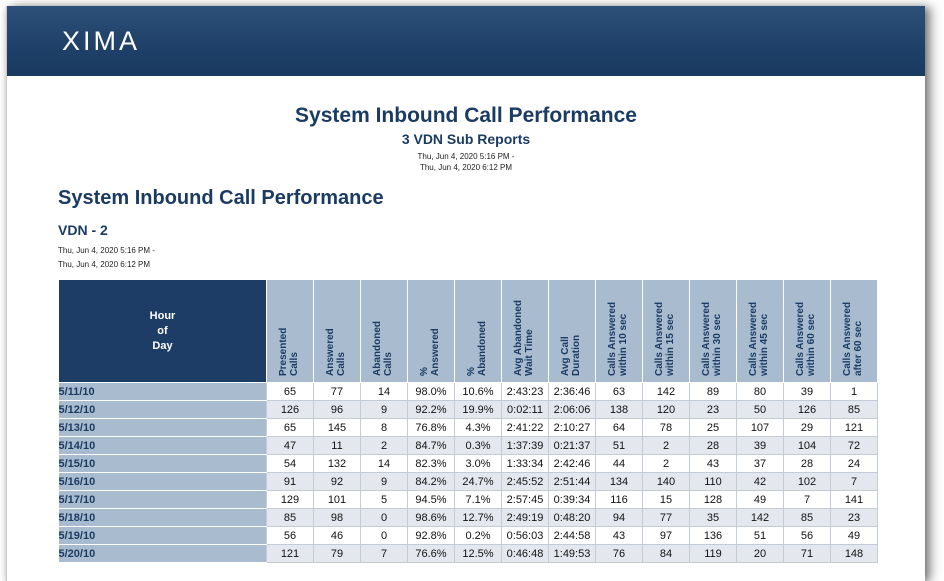  Describe the element at coordinates (466, 115) in the screenshot. I see `report-title: System Inbound Call Performance` at that location.